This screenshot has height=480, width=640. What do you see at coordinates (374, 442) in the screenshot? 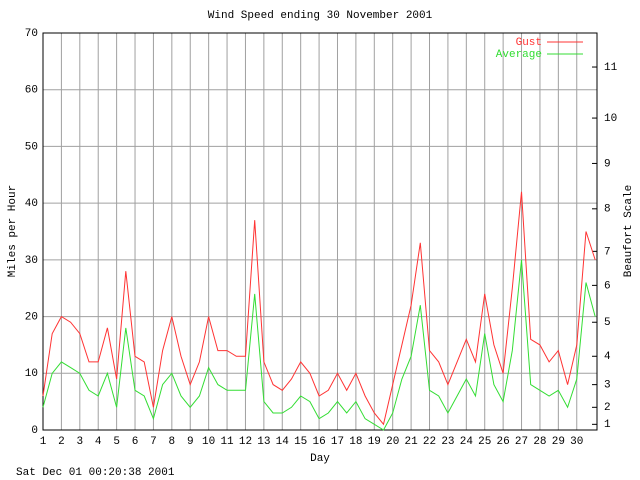
I see `x-tick-label: 19` at bounding box center [374, 442].